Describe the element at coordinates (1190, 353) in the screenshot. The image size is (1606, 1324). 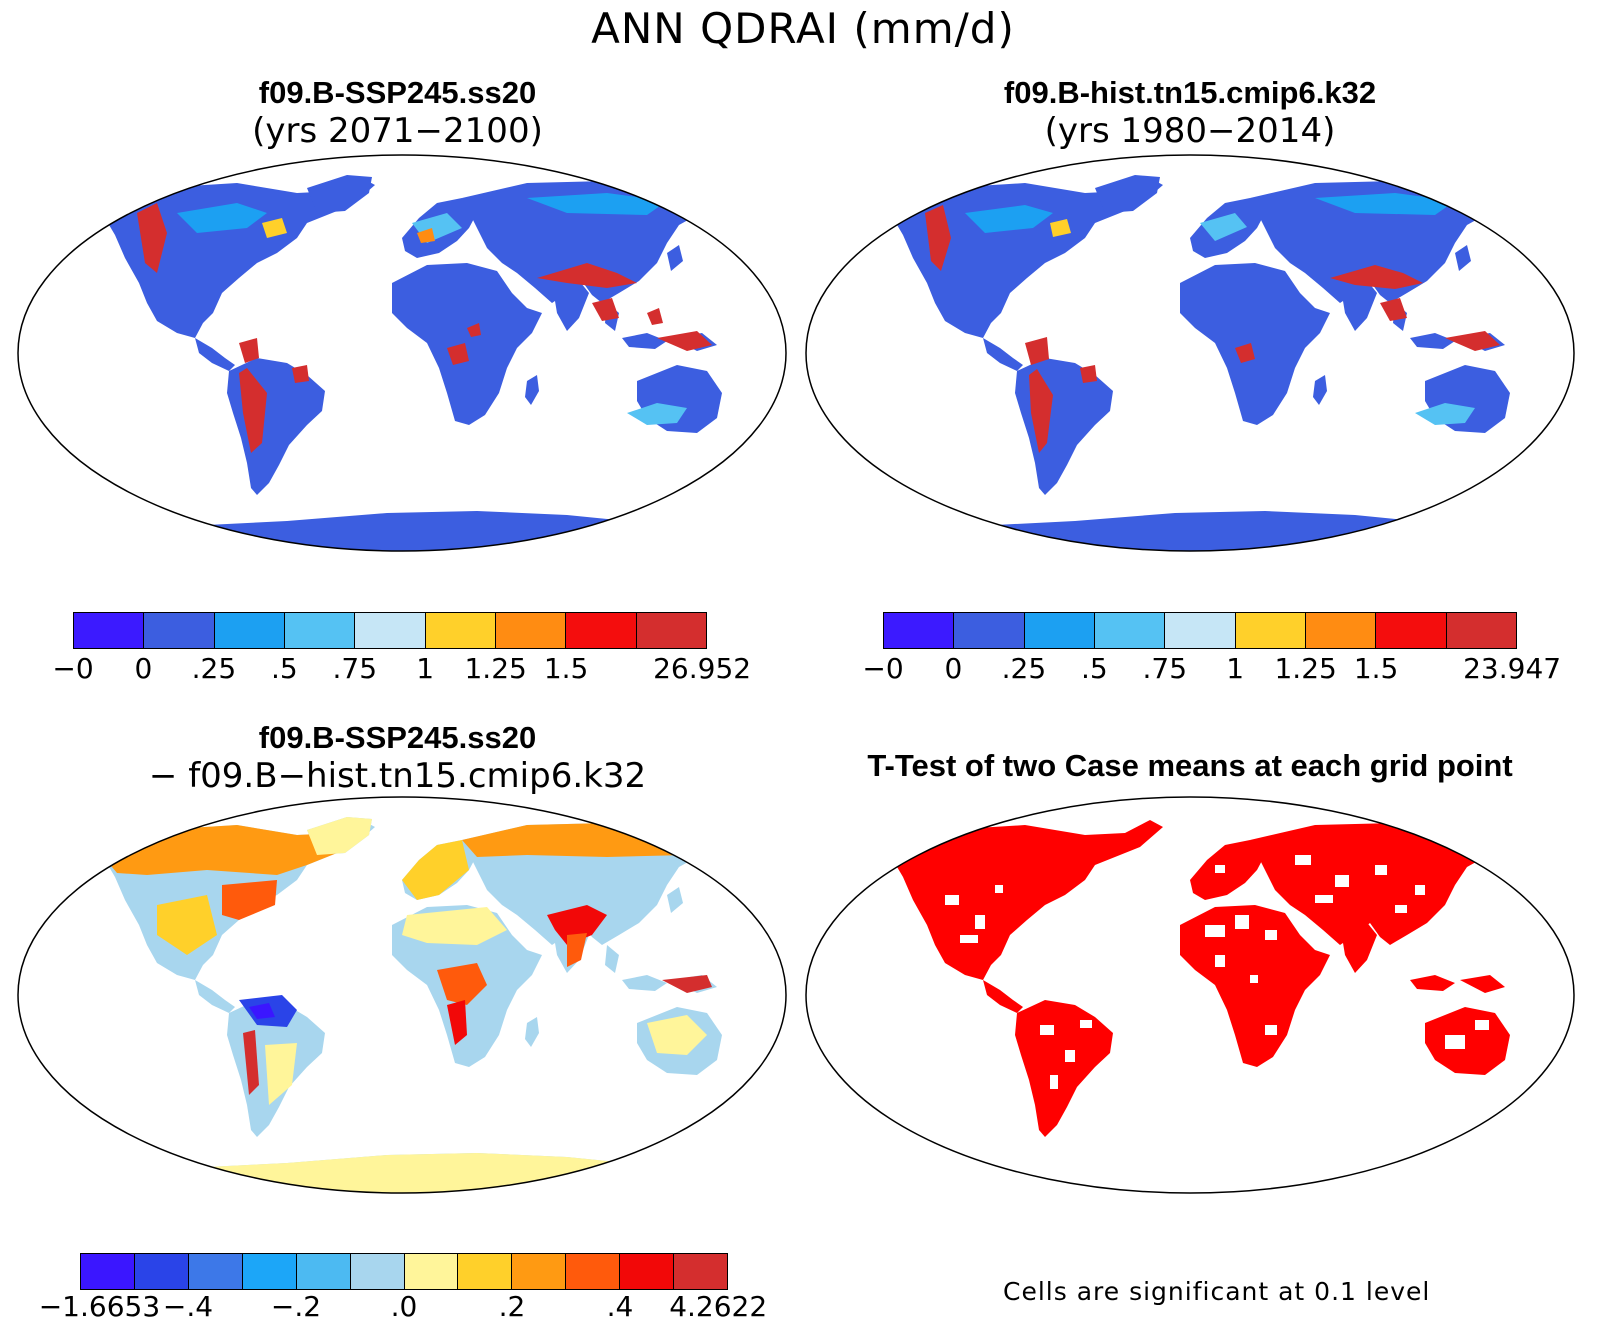
I see `map-hist` at that location.